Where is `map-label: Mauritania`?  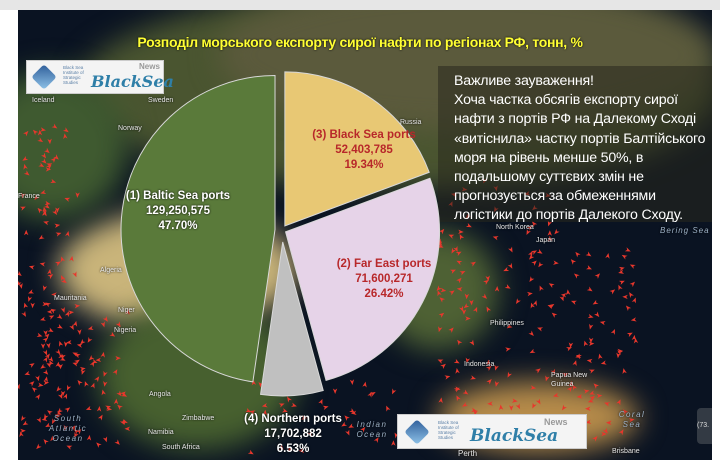 map-label: Mauritania is located at coordinates (70, 298).